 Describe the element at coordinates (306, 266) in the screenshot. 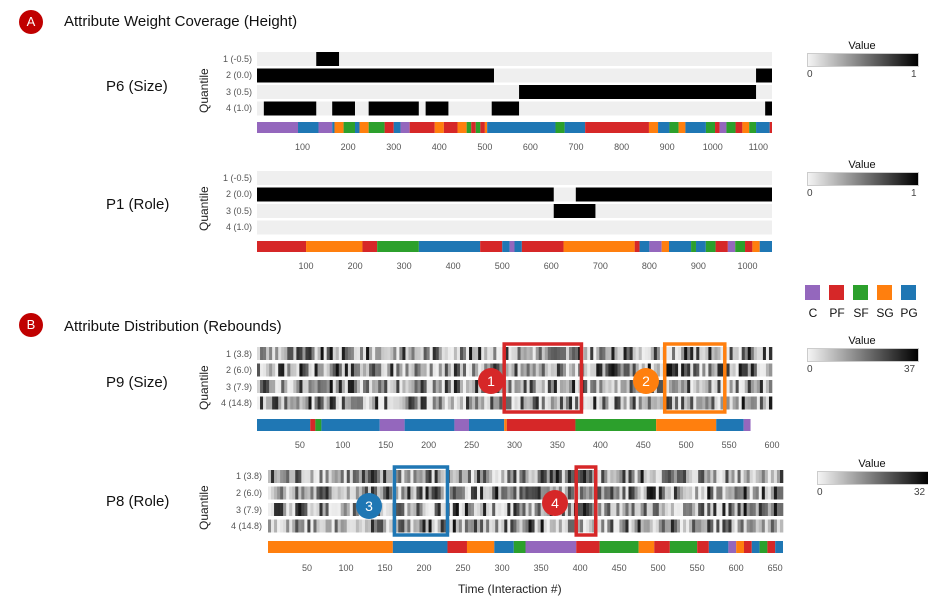

I see `x-tick-label: 100` at that location.